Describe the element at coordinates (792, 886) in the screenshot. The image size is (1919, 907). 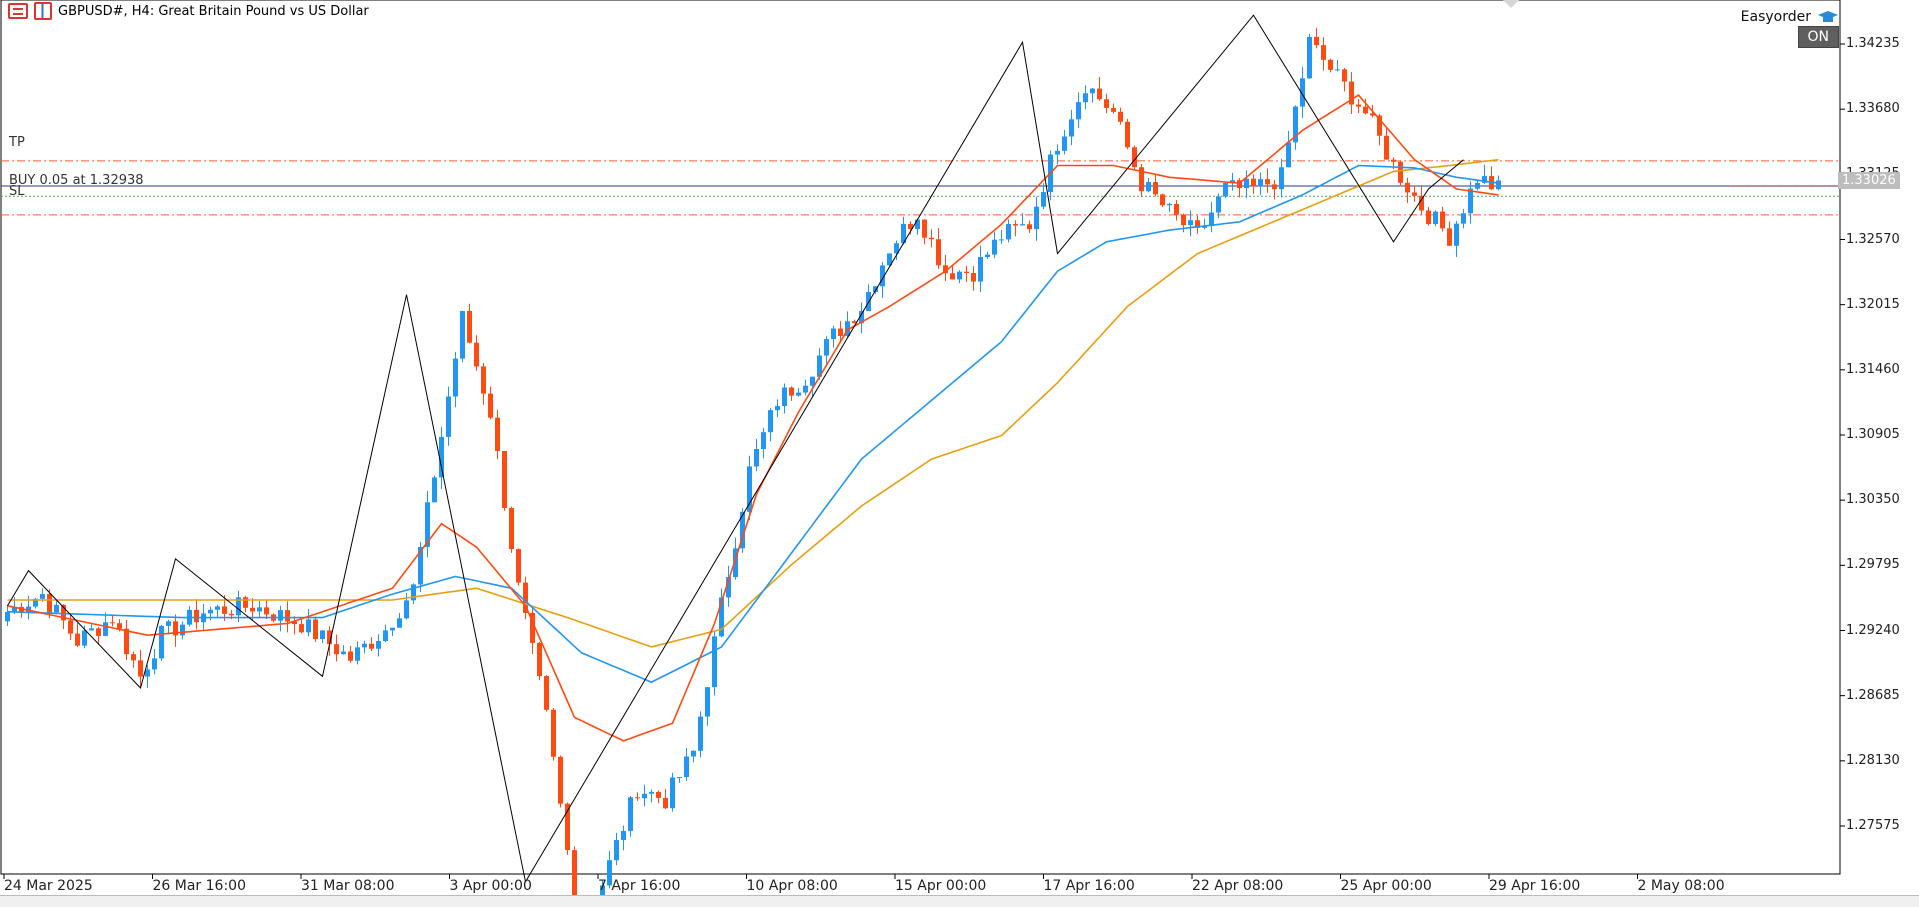
I see `time-axis-label: 10 Apr 08:00` at that location.